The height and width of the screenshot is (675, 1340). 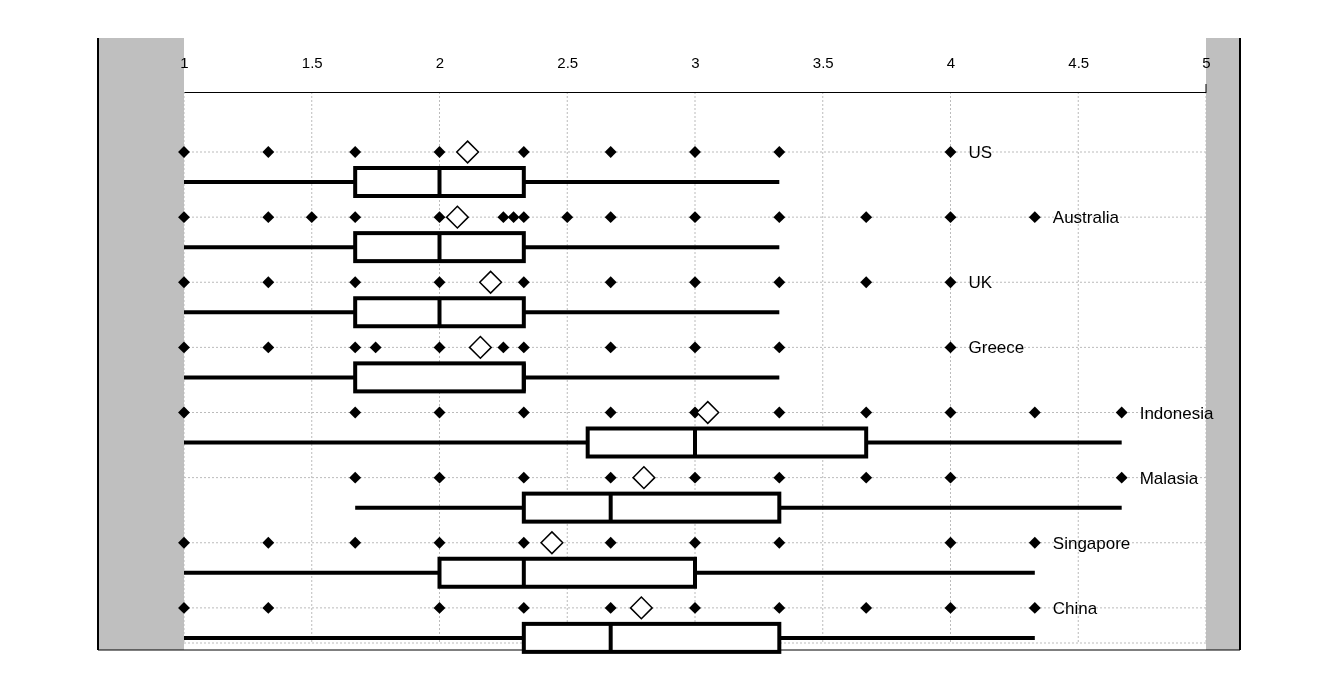 What do you see at coordinates (980, 283) in the screenshot?
I see `y-tick-label: UK` at bounding box center [980, 283].